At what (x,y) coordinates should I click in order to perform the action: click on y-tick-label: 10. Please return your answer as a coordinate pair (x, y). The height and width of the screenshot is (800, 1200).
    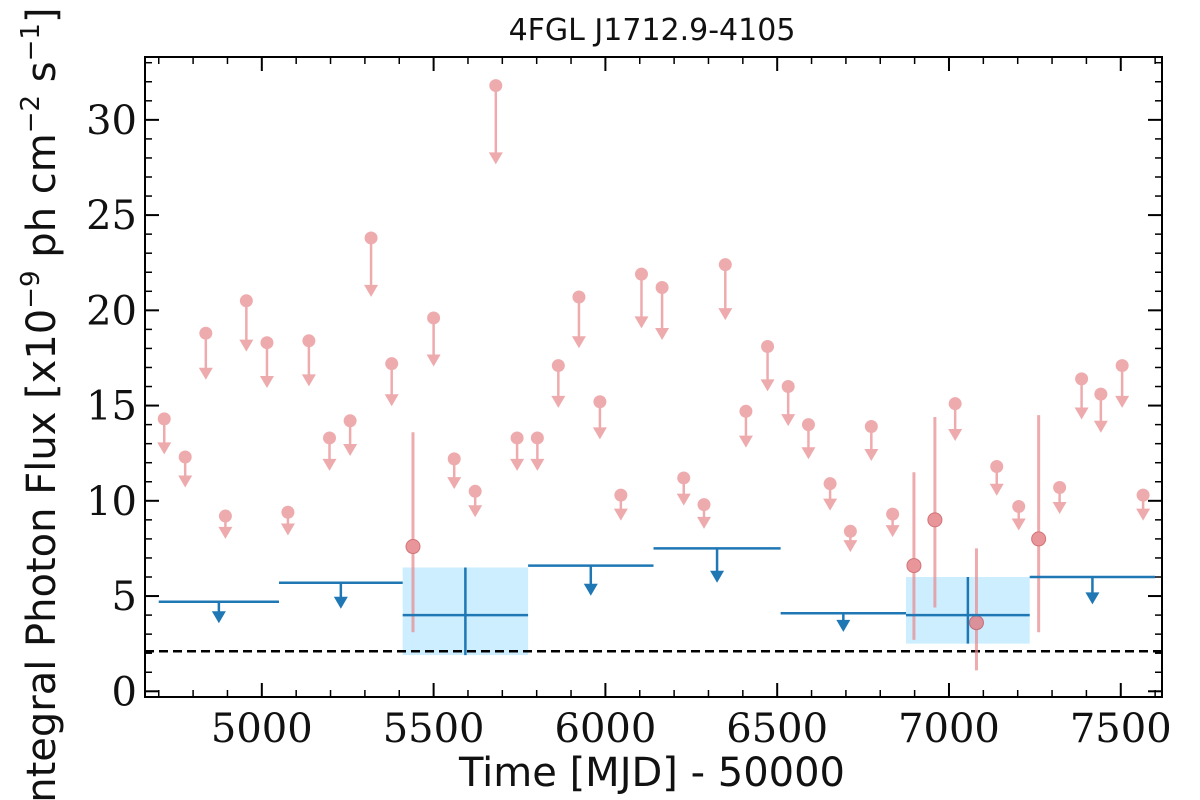
    Looking at the image, I should click on (111, 502).